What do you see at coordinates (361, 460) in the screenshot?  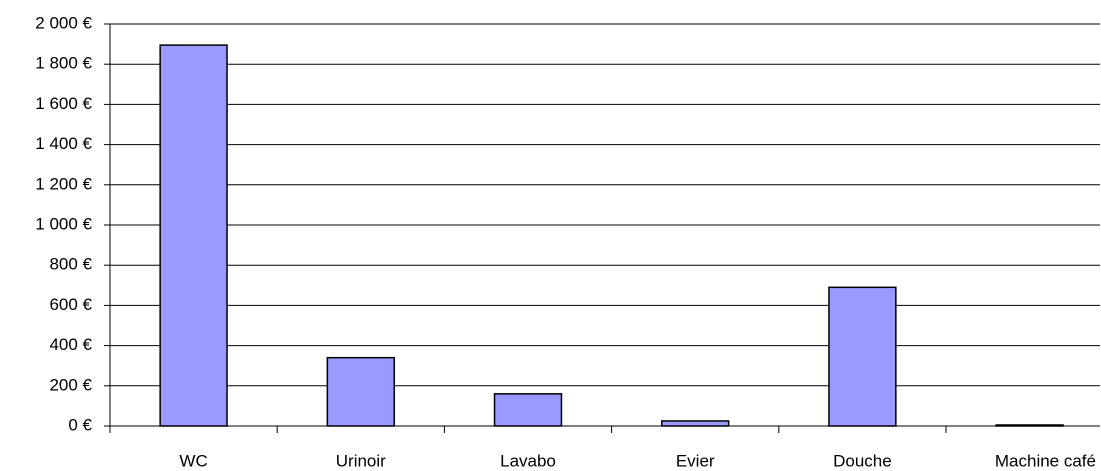 I see `x-tick-label: Urinoir` at bounding box center [361, 460].